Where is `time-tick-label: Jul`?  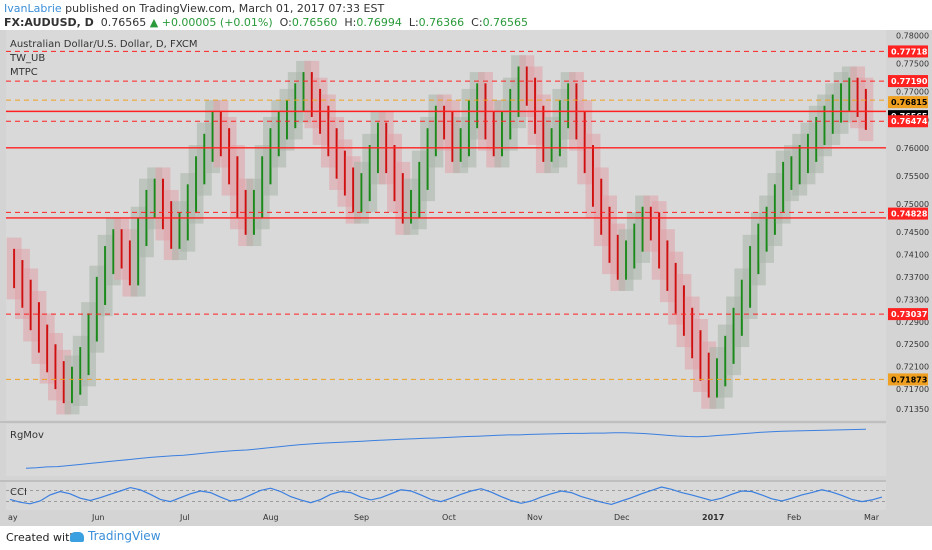 time-tick-label: Jul is located at coordinates (184, 517).